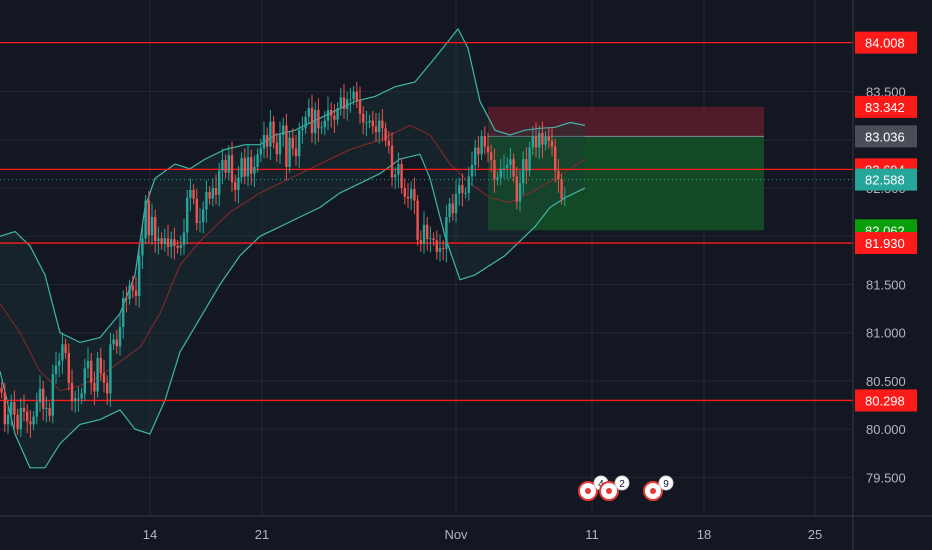 This screenshot has height=550, width=932. I want to click on y-tick-label: 81.000, so click(886, 333).